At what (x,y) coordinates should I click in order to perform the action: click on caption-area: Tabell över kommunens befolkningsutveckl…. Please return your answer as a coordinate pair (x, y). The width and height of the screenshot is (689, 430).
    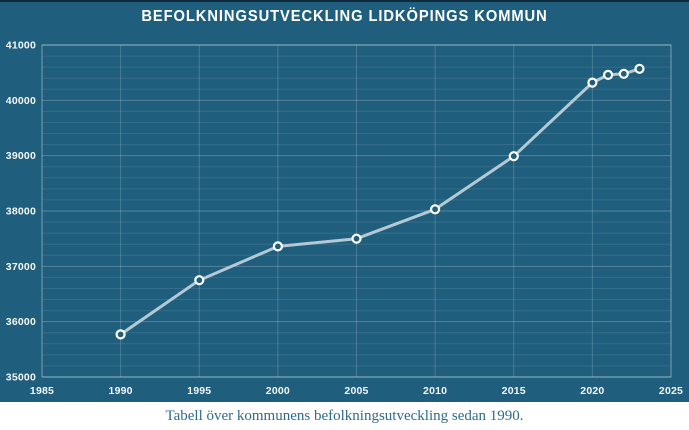
    Looking at the image, I should click on (344, 416).